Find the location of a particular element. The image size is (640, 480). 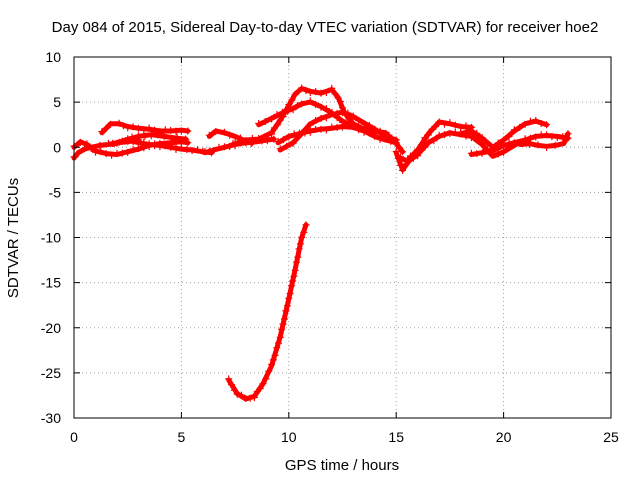

y-tick-label: -30 is located at coordinates (51, 418).